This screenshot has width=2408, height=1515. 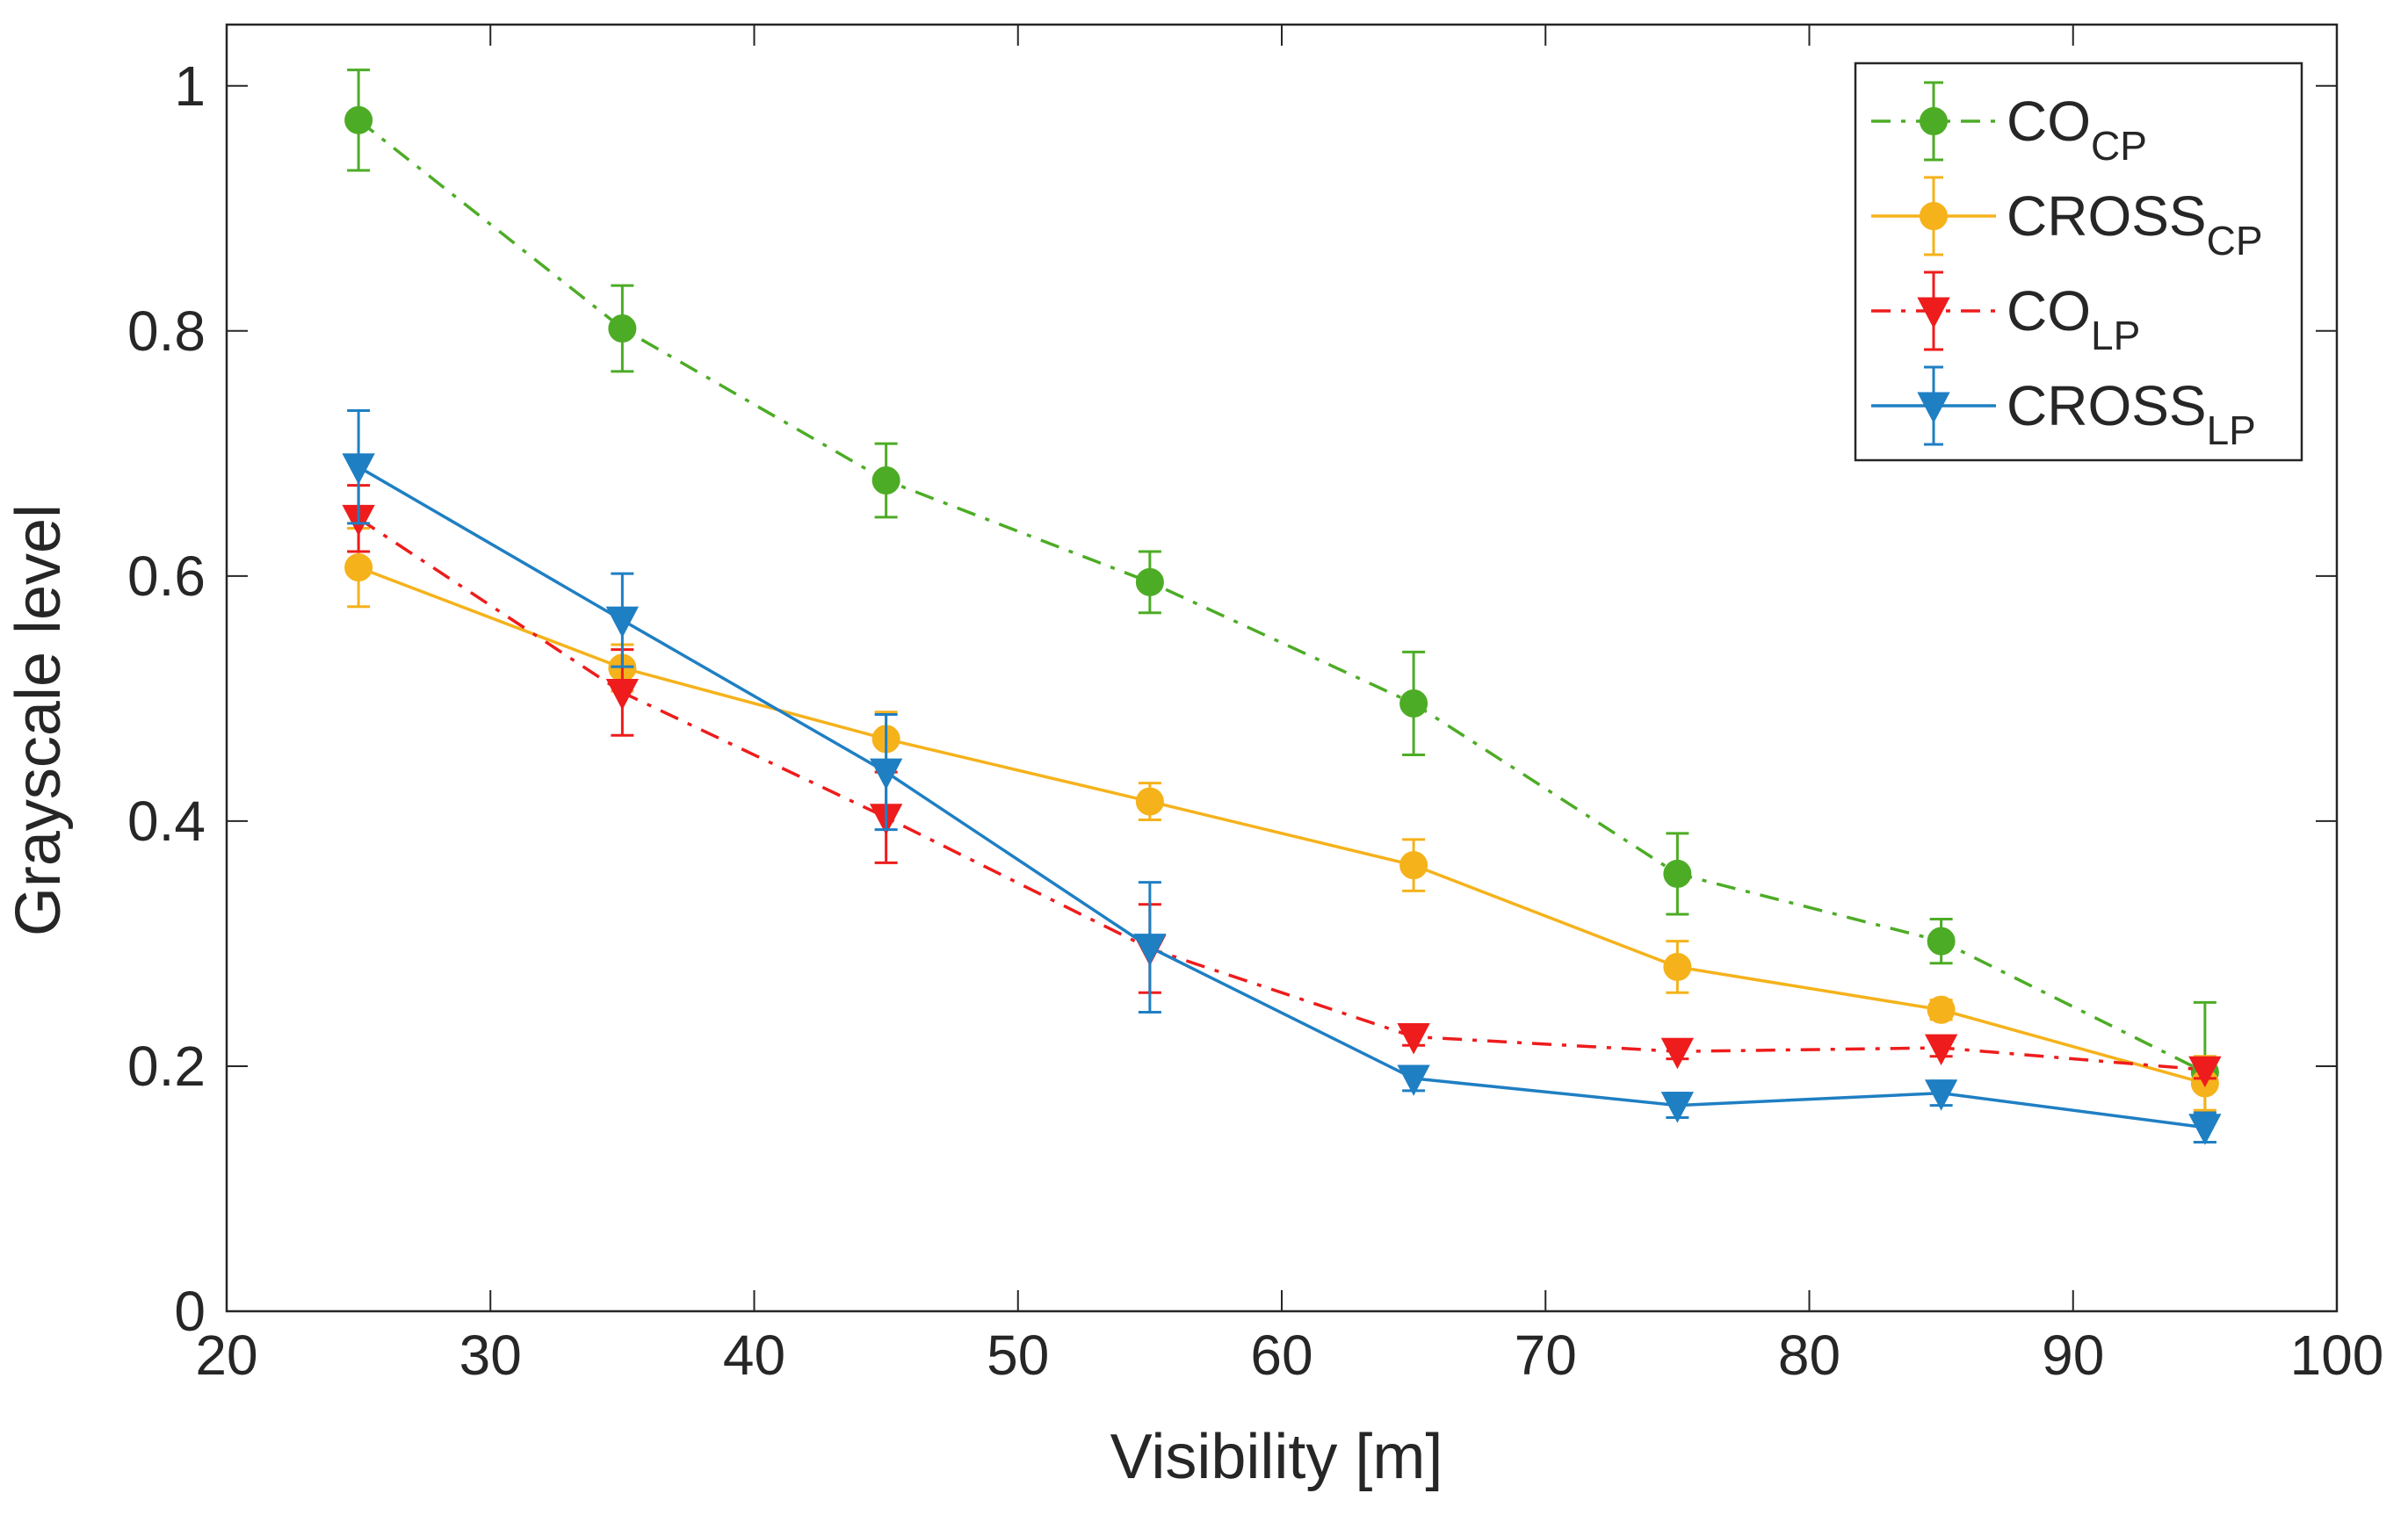 I want to click on x-tick-label: 80, so click(x=1809, y=1355).